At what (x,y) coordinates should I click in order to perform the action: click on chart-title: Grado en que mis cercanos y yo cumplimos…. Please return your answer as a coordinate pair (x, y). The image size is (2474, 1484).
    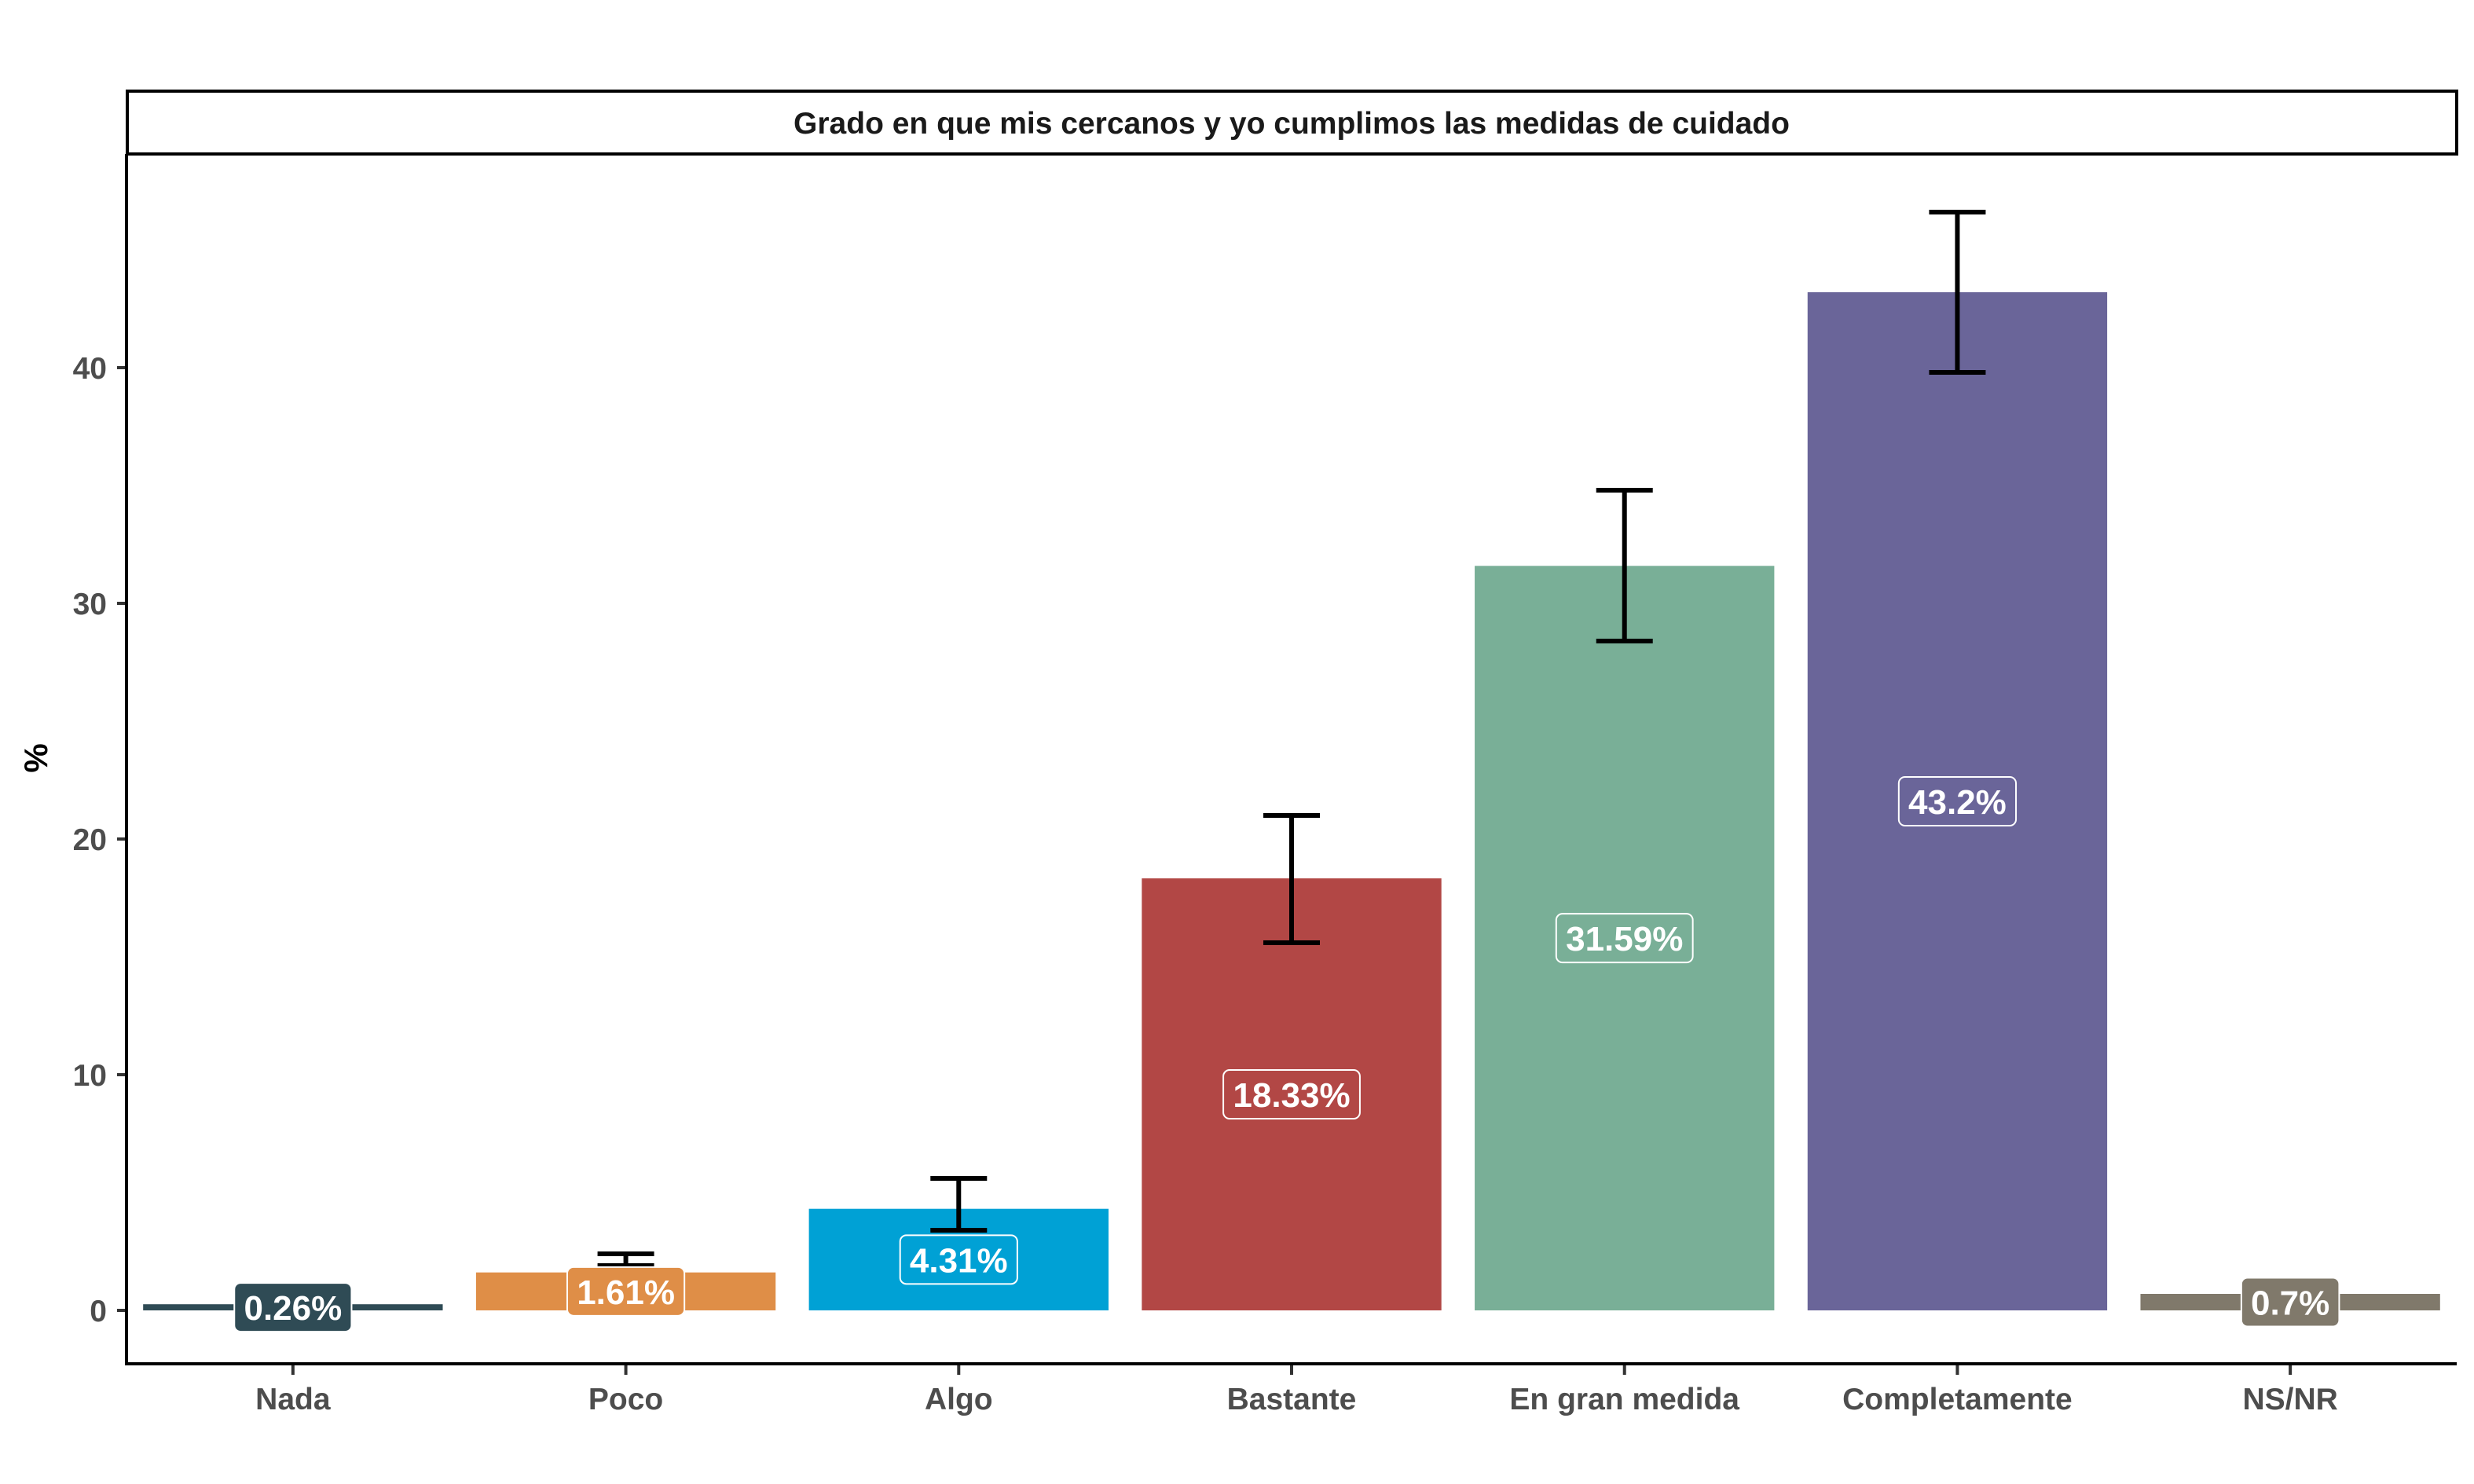
    Looking at the image, I should click on (1292, 124).